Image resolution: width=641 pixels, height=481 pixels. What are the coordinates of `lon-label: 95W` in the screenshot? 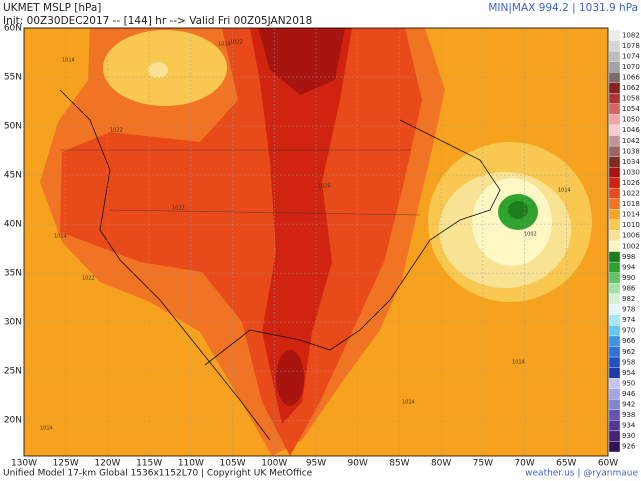 It's located at (316, 464).